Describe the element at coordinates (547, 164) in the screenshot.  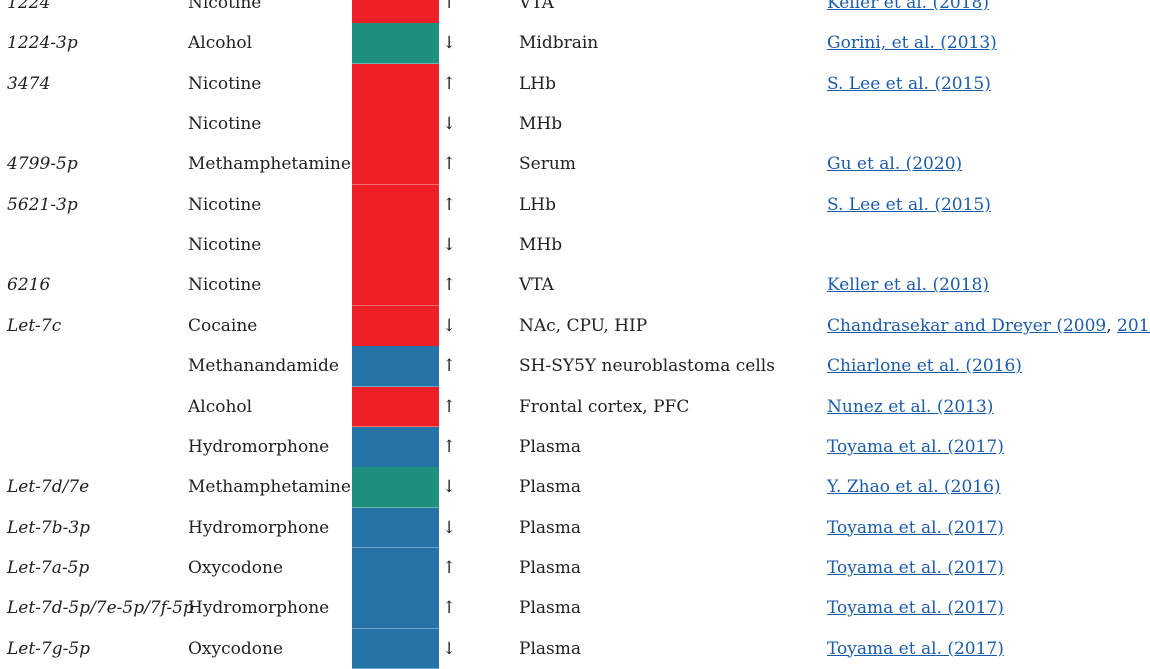
I see `region-cell: Serum` at that location.